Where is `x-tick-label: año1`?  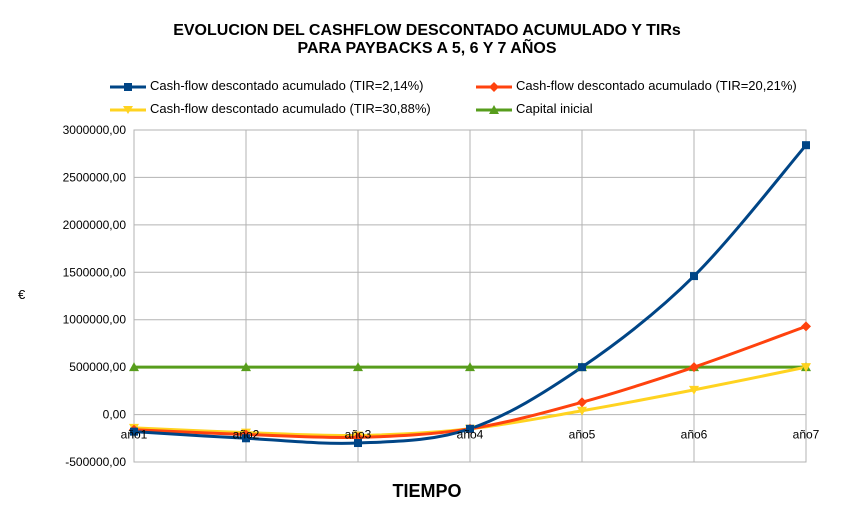 x-tick-label: año1 is located at coordinates (134, 435).